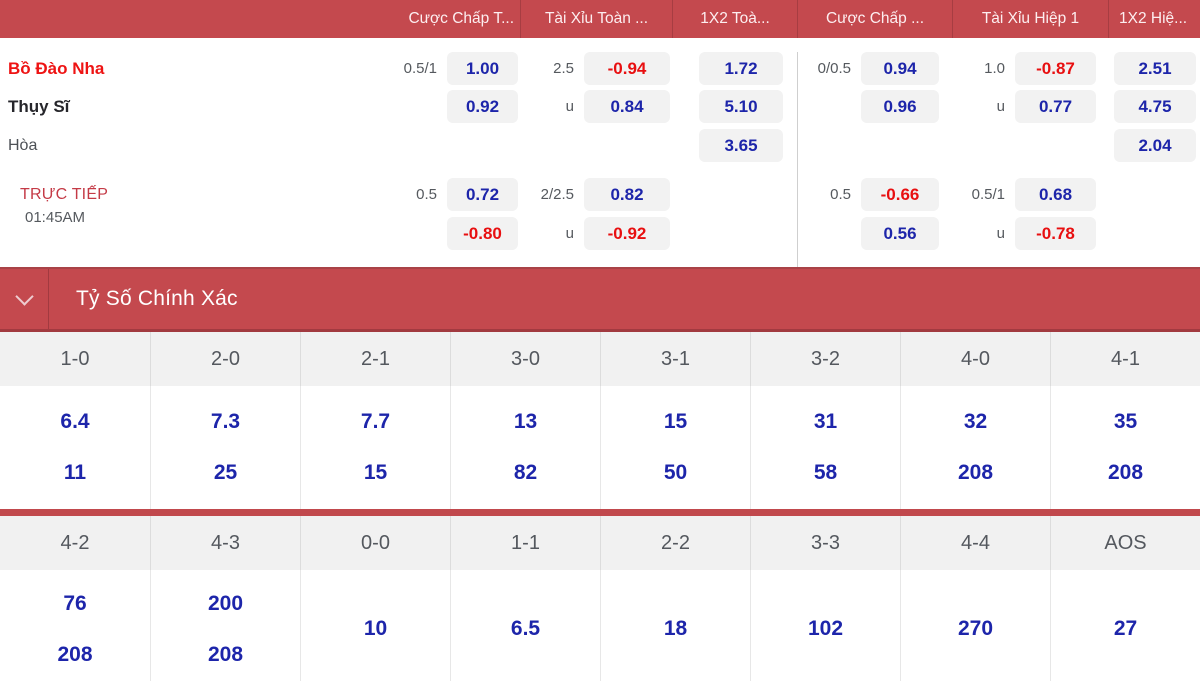 The image size is (1200, 681). What do you see at coordinates (225, 603) in the screenshot?
I see `score-odds-value: 200` at bounding box center [225, 603].